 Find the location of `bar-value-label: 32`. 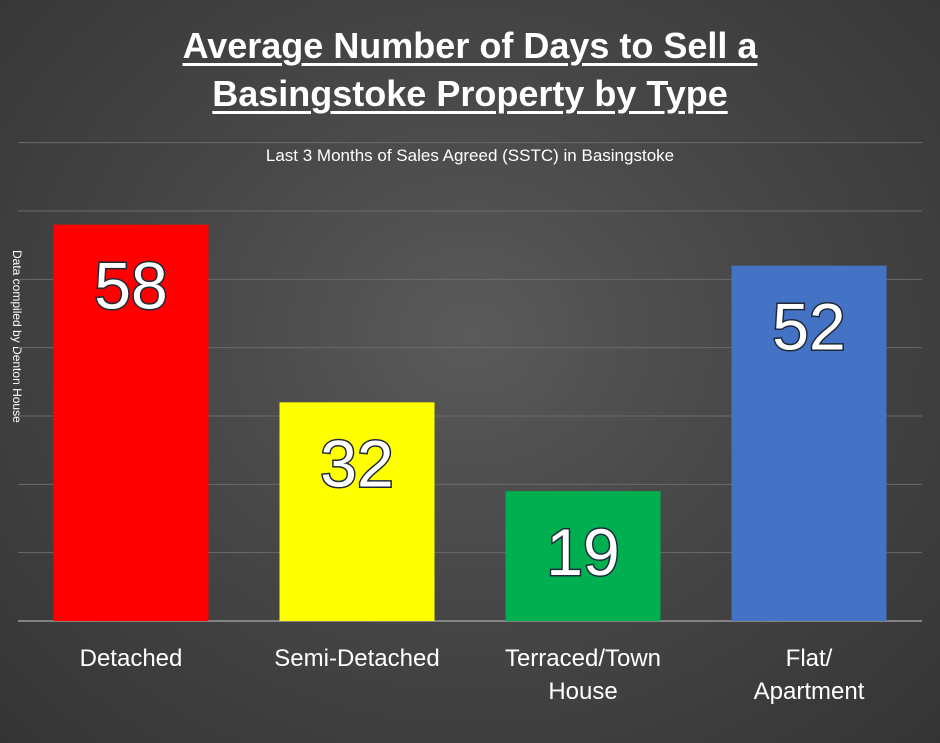

bar-value-label: 32 is located at coordinates (356, 463).